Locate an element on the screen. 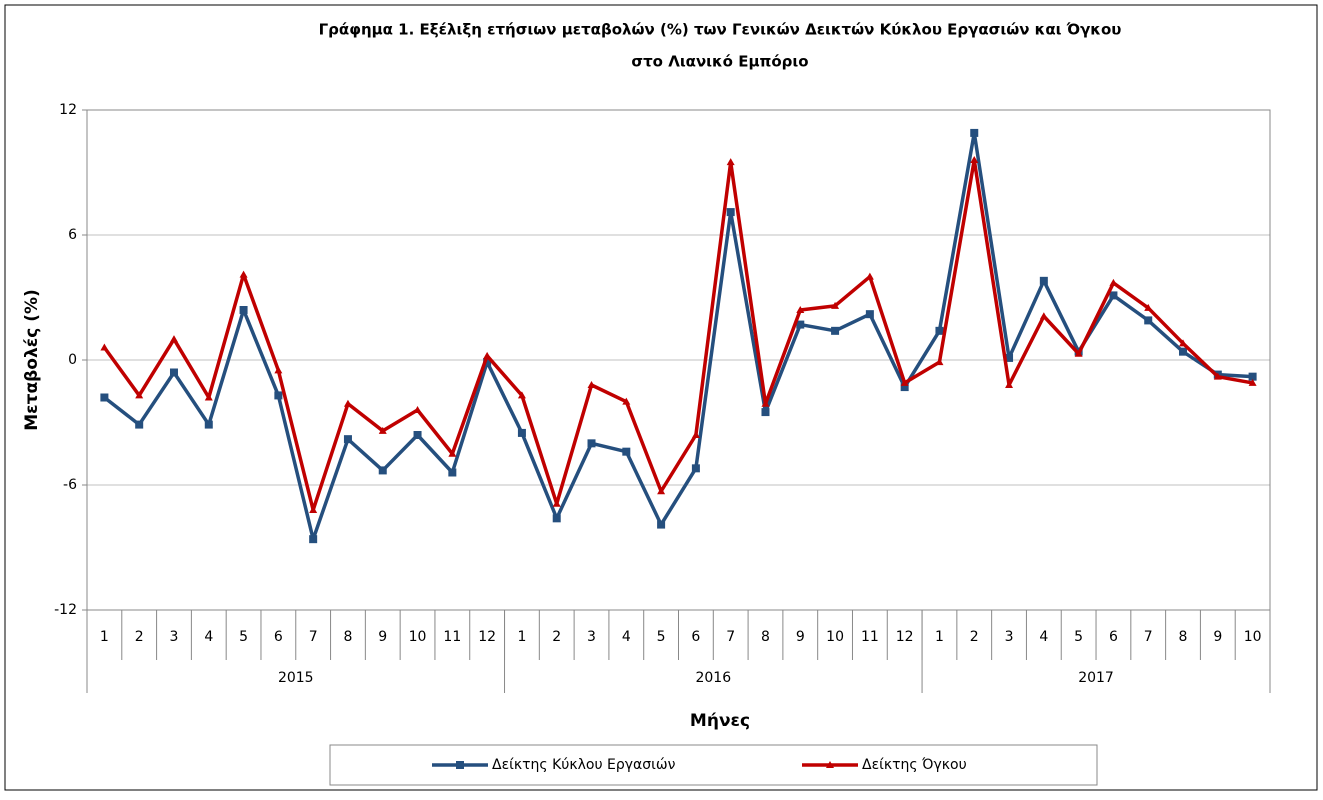 The image size is (1323, 800). x-group-label: 2016 is located at coordinates (713, 678).